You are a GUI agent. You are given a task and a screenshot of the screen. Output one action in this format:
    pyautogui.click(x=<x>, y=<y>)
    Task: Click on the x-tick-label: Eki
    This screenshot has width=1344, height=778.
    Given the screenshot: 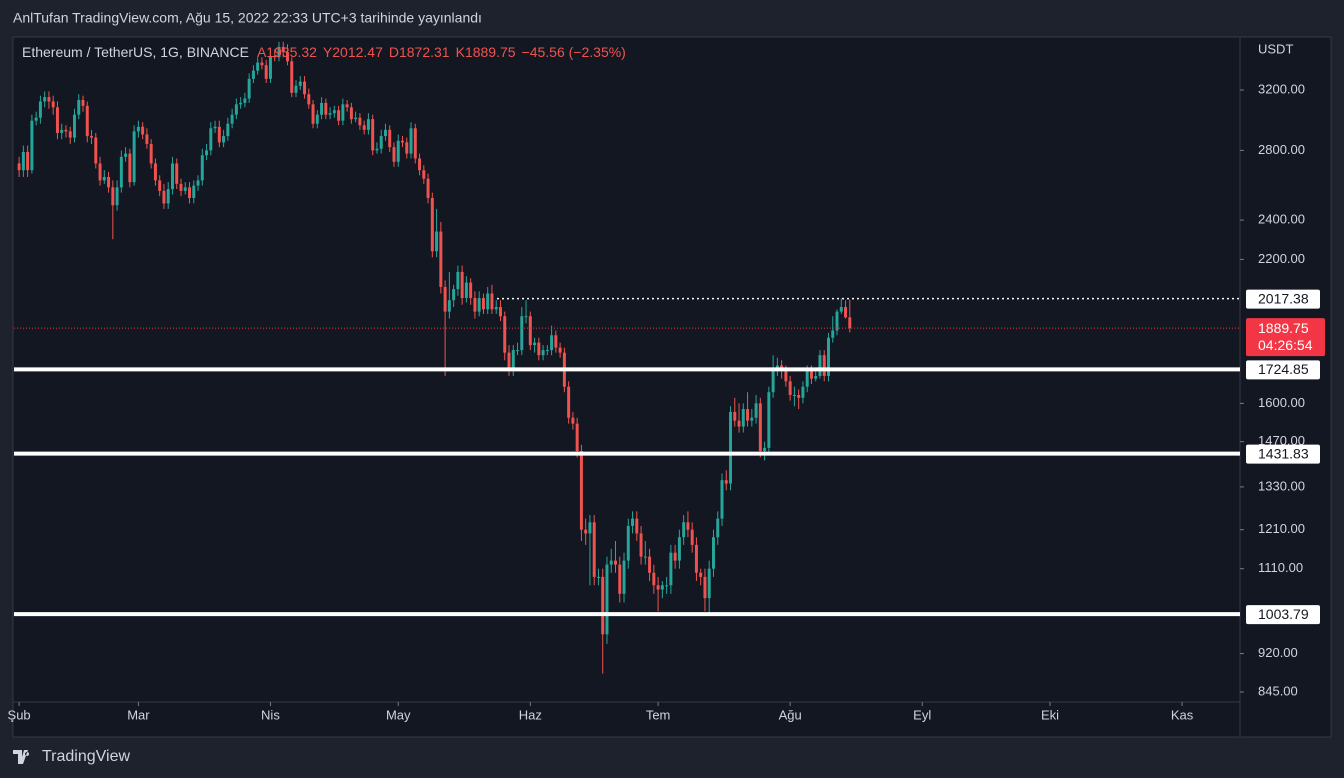 What is the action you would take?
    pyautogui.click(x=1050, y=714)
    